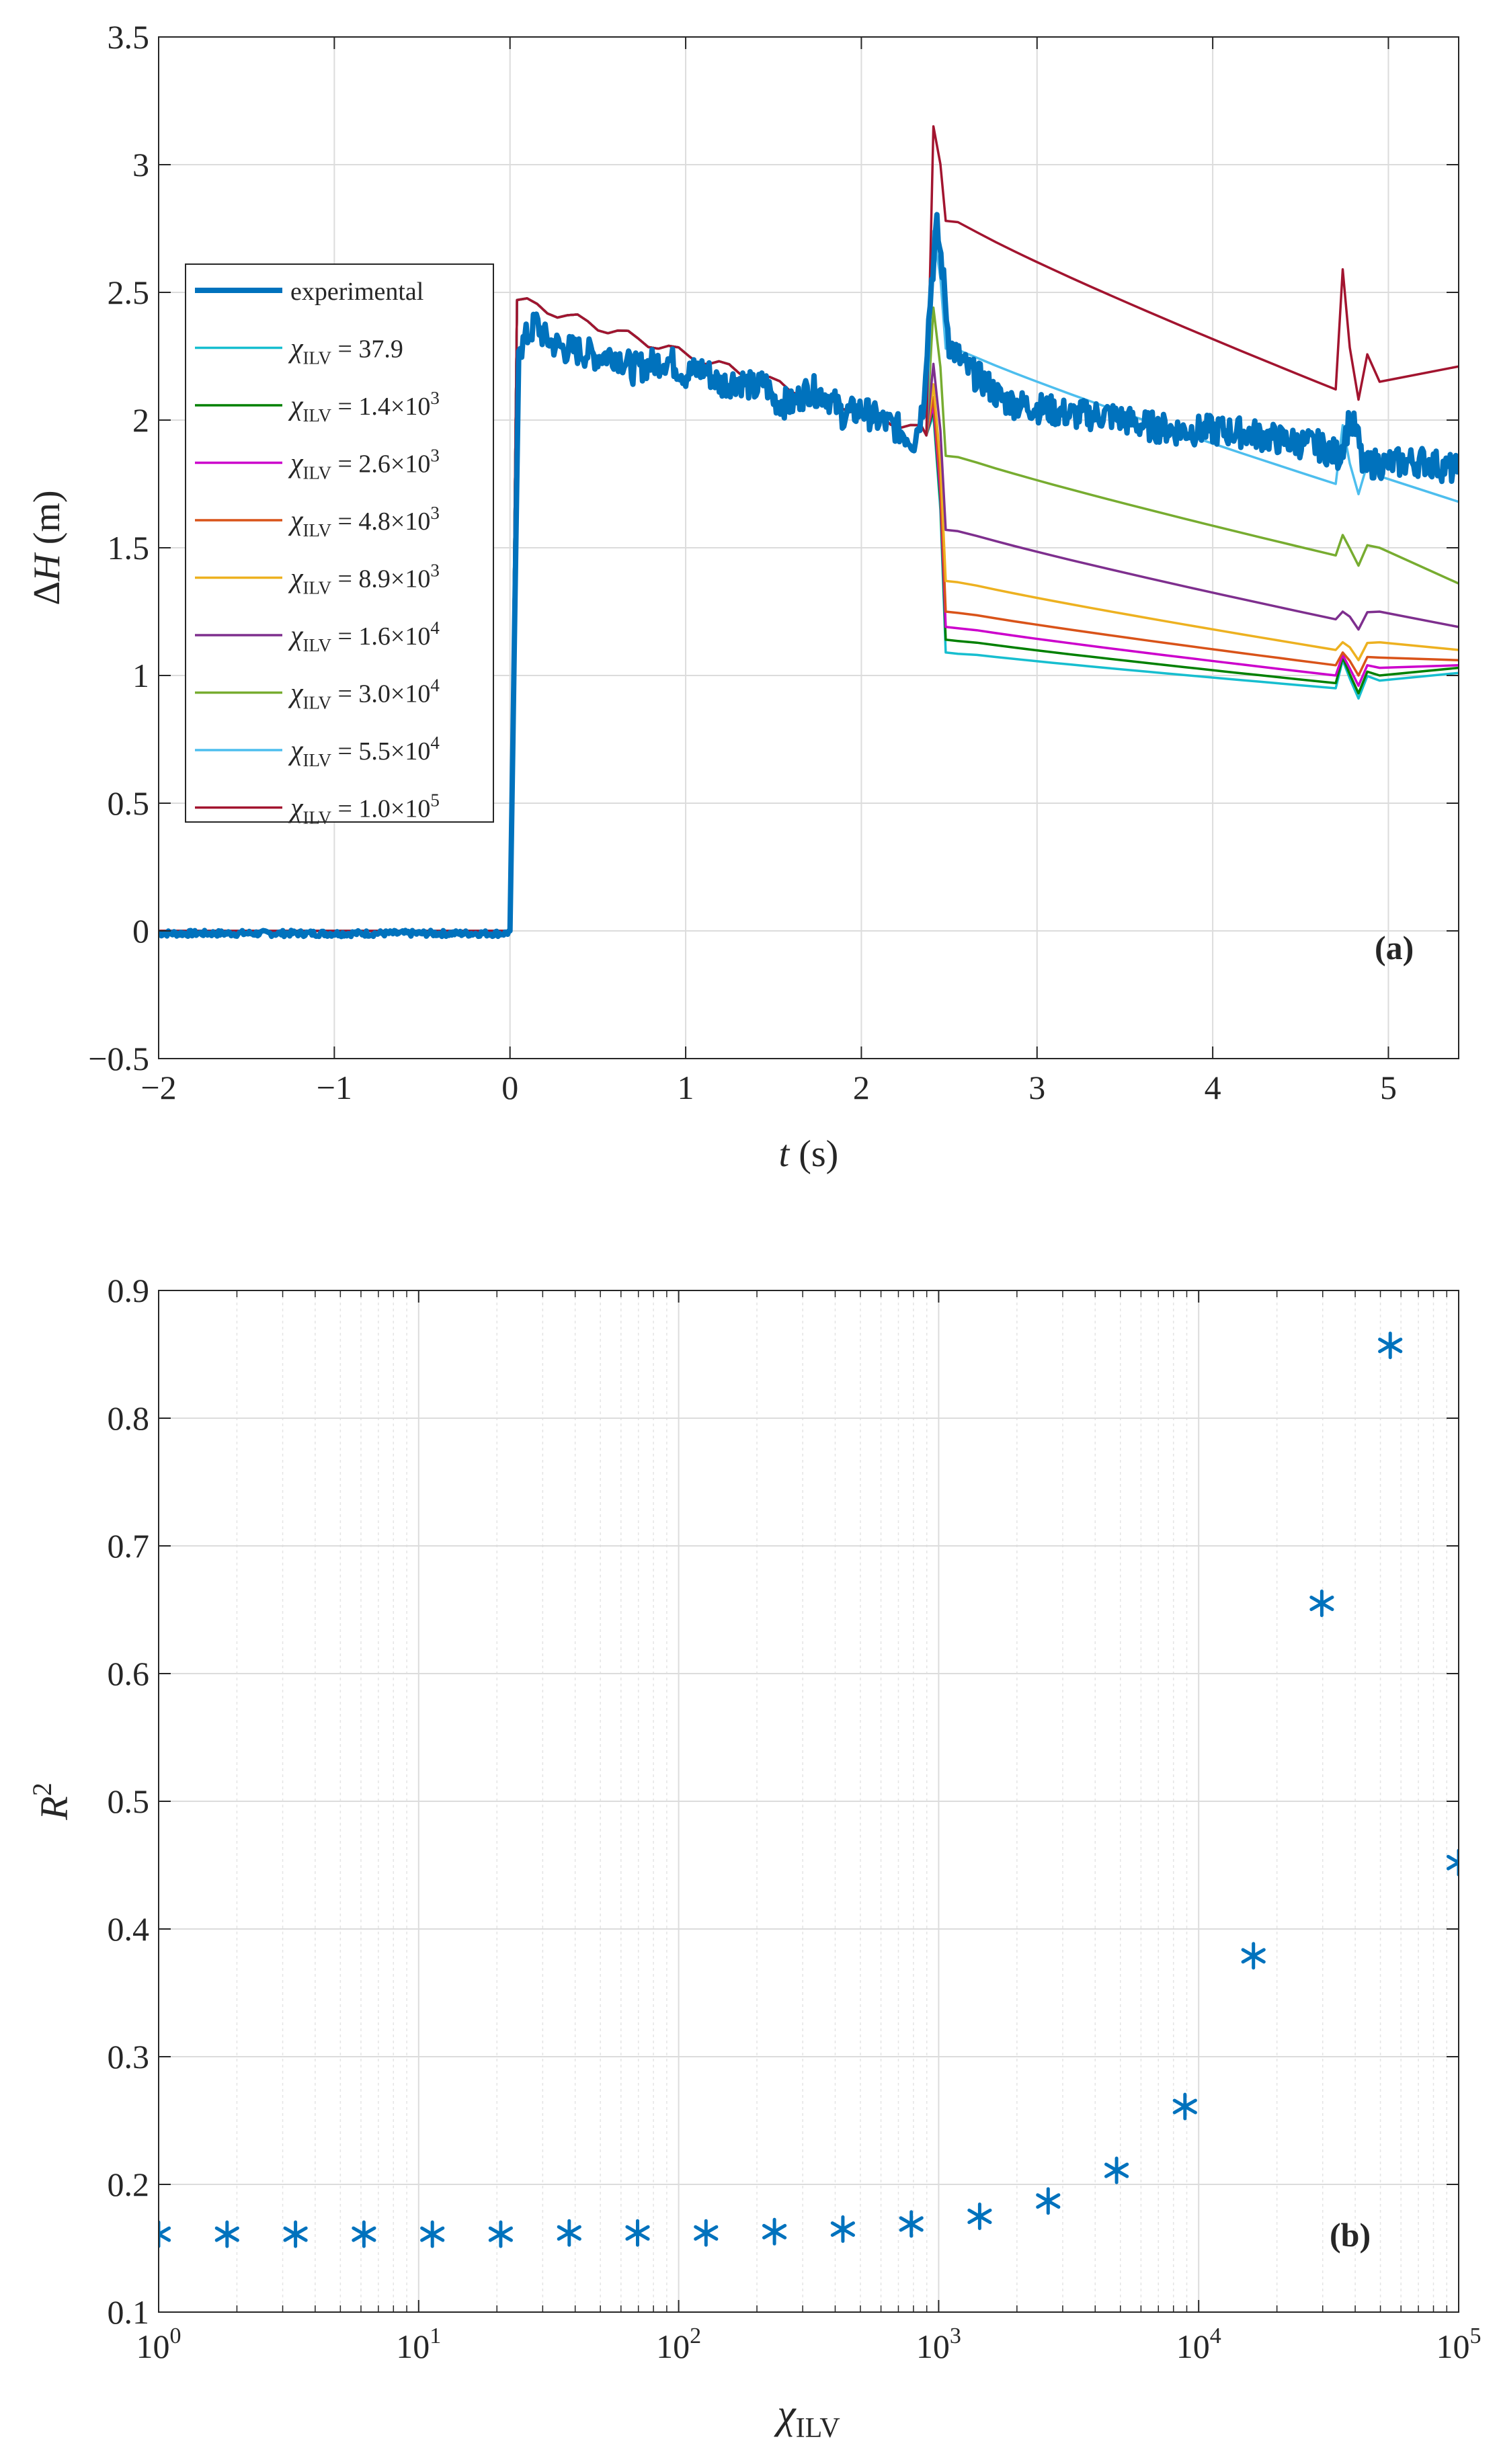  I want to click on legend-label: χILV = 8.9×103, so click(364, 579).